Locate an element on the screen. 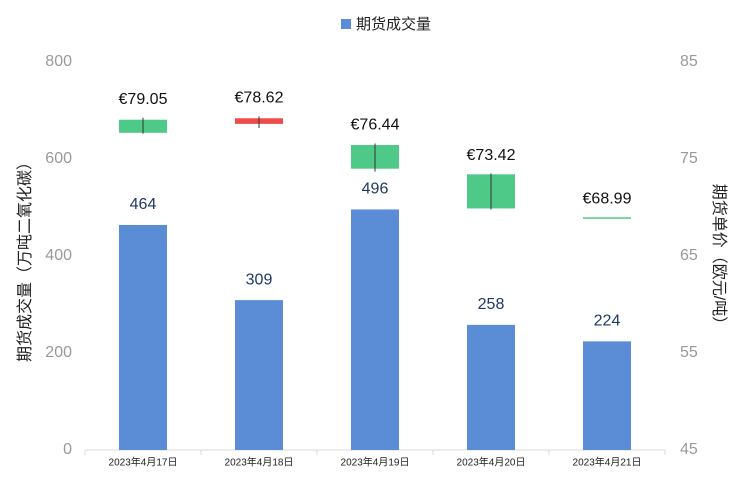 The image size is (744, 483). x-tick-label: 2023年4月20日 is located at coordinates (491, 462).